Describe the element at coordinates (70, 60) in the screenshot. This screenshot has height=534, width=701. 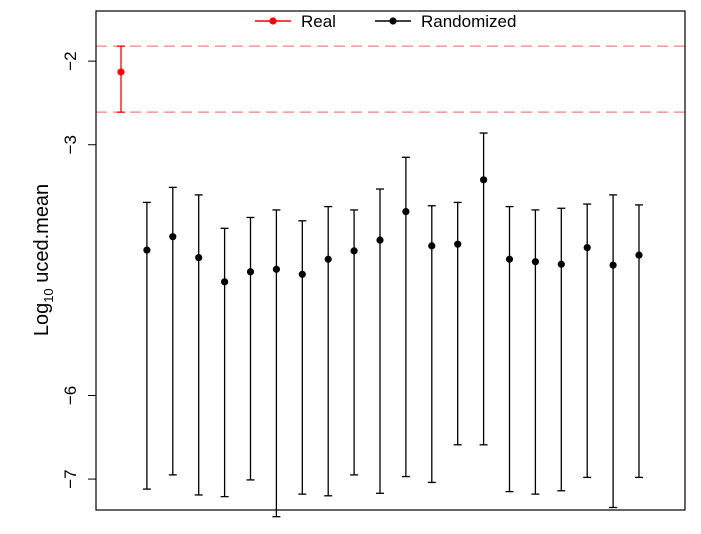
I see `y-tick-label: −2` at that location.